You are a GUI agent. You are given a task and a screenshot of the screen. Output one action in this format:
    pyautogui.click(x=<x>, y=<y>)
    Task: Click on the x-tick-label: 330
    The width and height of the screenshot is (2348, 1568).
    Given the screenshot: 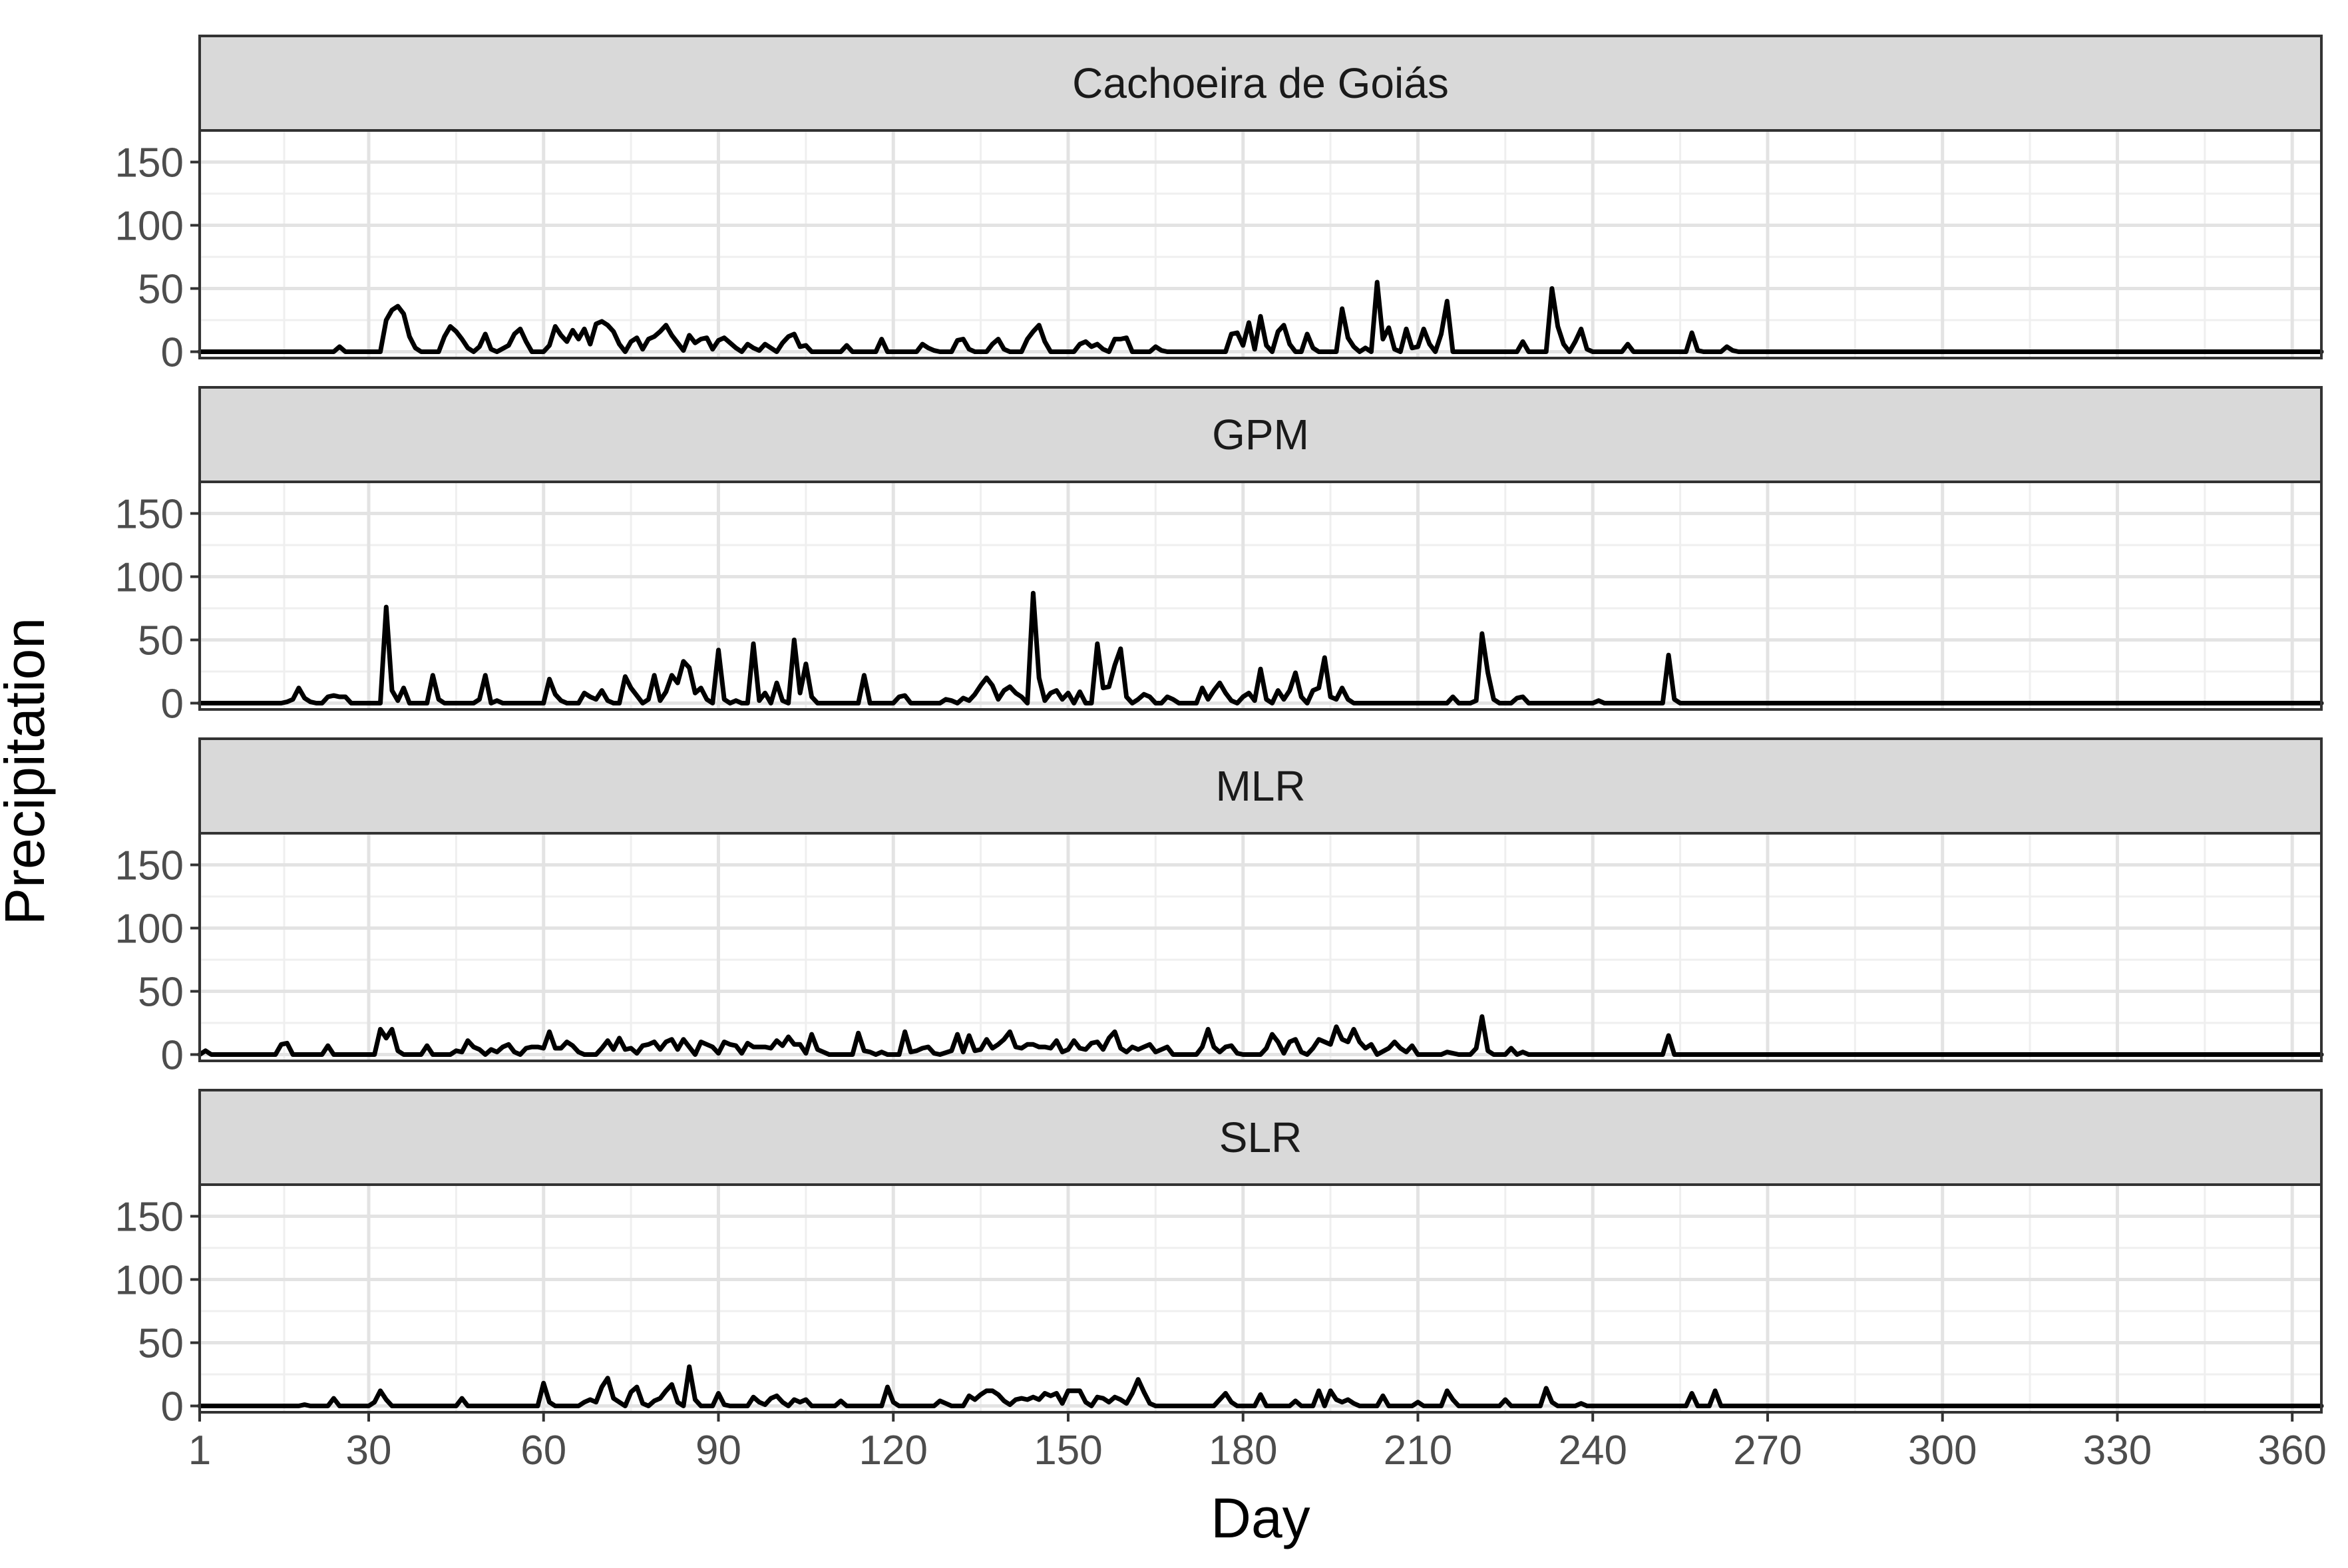 What is the action you would take?
    pyautogui.click(x=2117, y=1450)
    